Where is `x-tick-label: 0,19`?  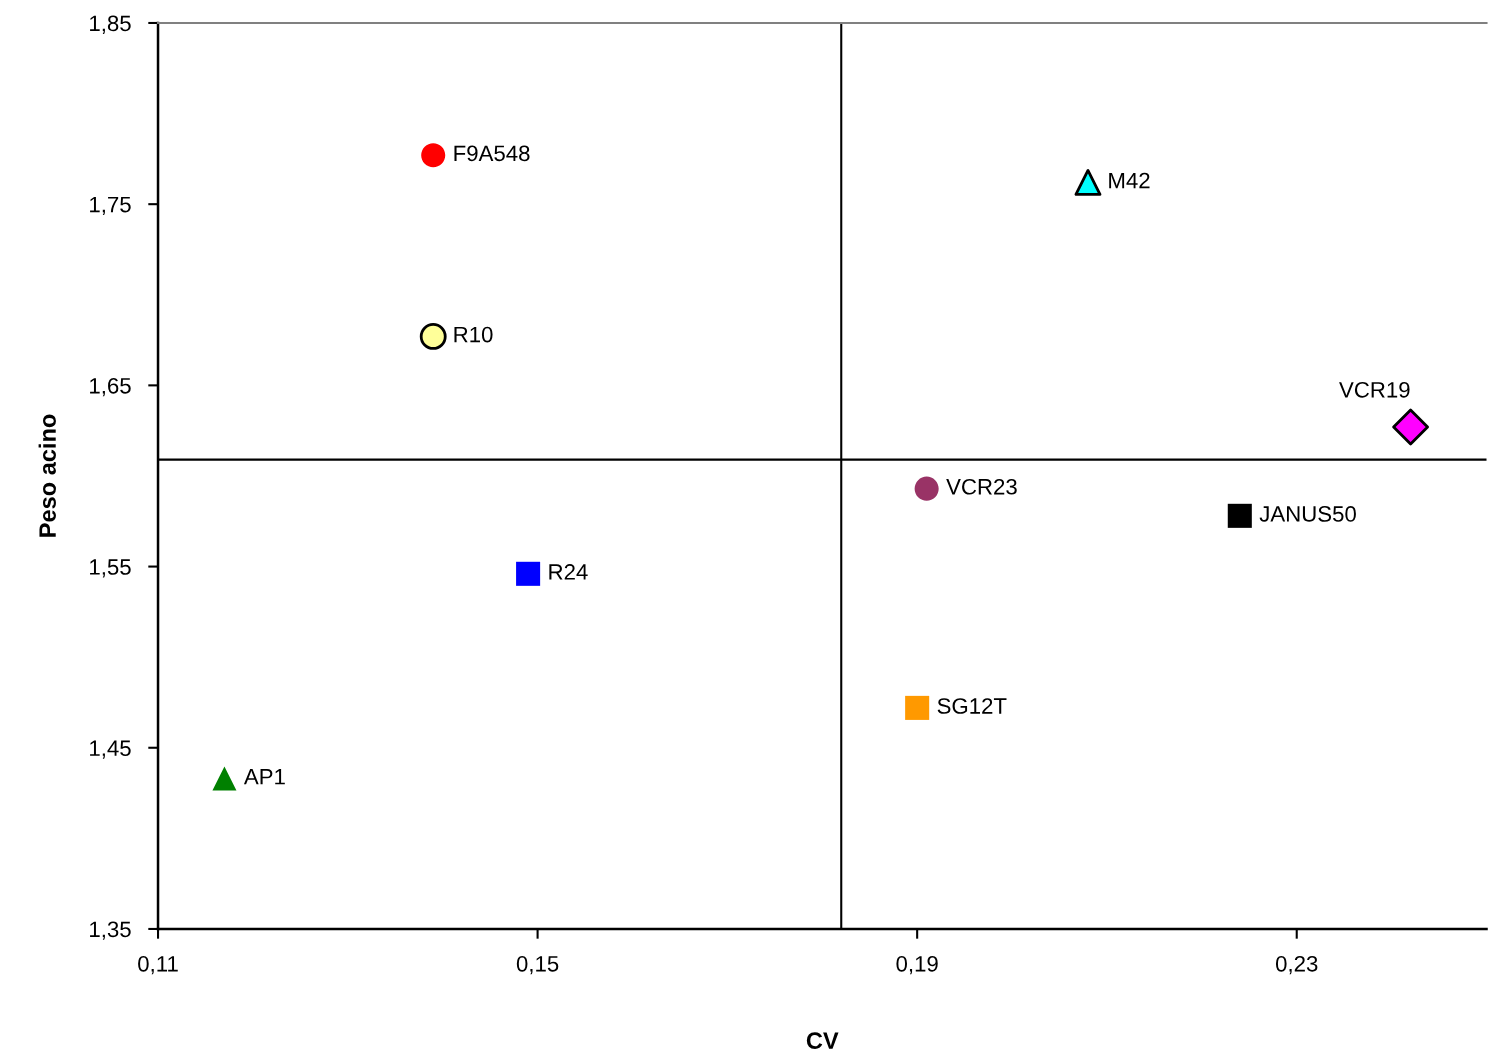 x-tick-label: 0,19 is located at coordinates (917, 965).